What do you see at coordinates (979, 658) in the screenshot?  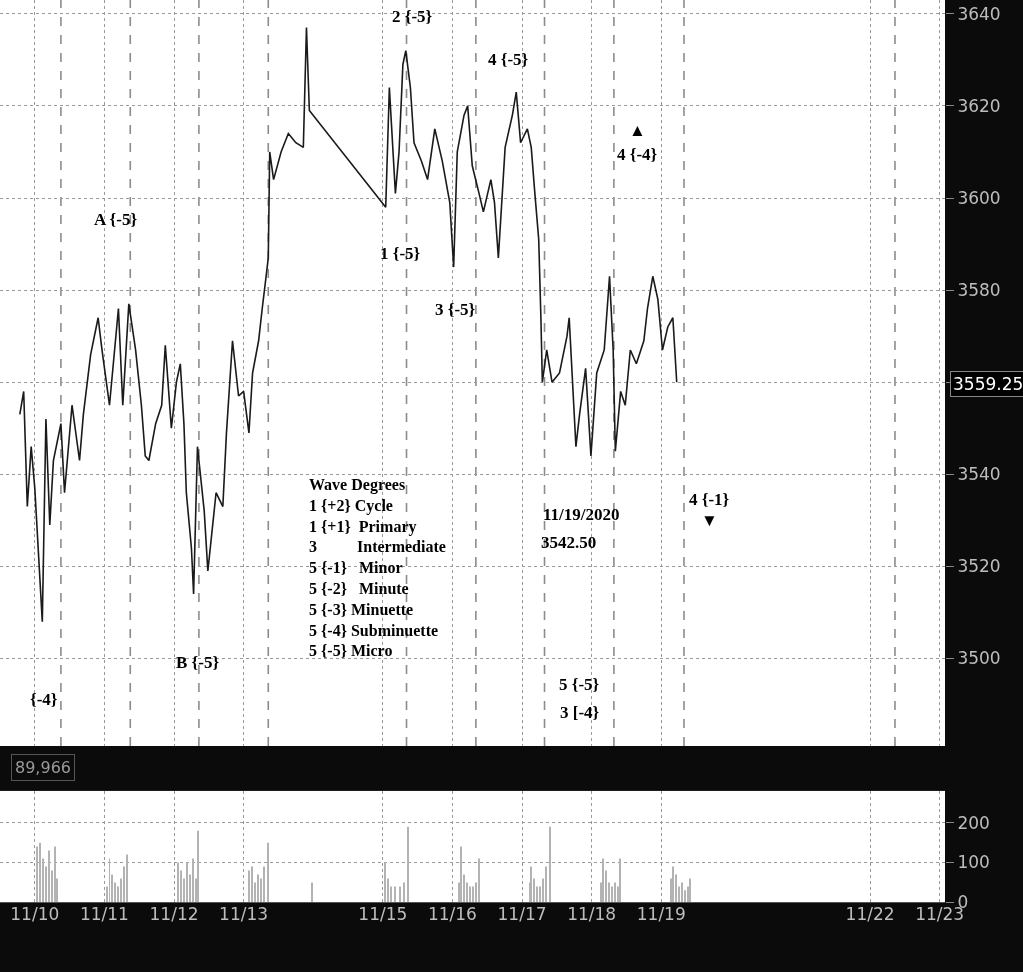 I see `y-tick-label: 3500` at bounding box center [979, 658].